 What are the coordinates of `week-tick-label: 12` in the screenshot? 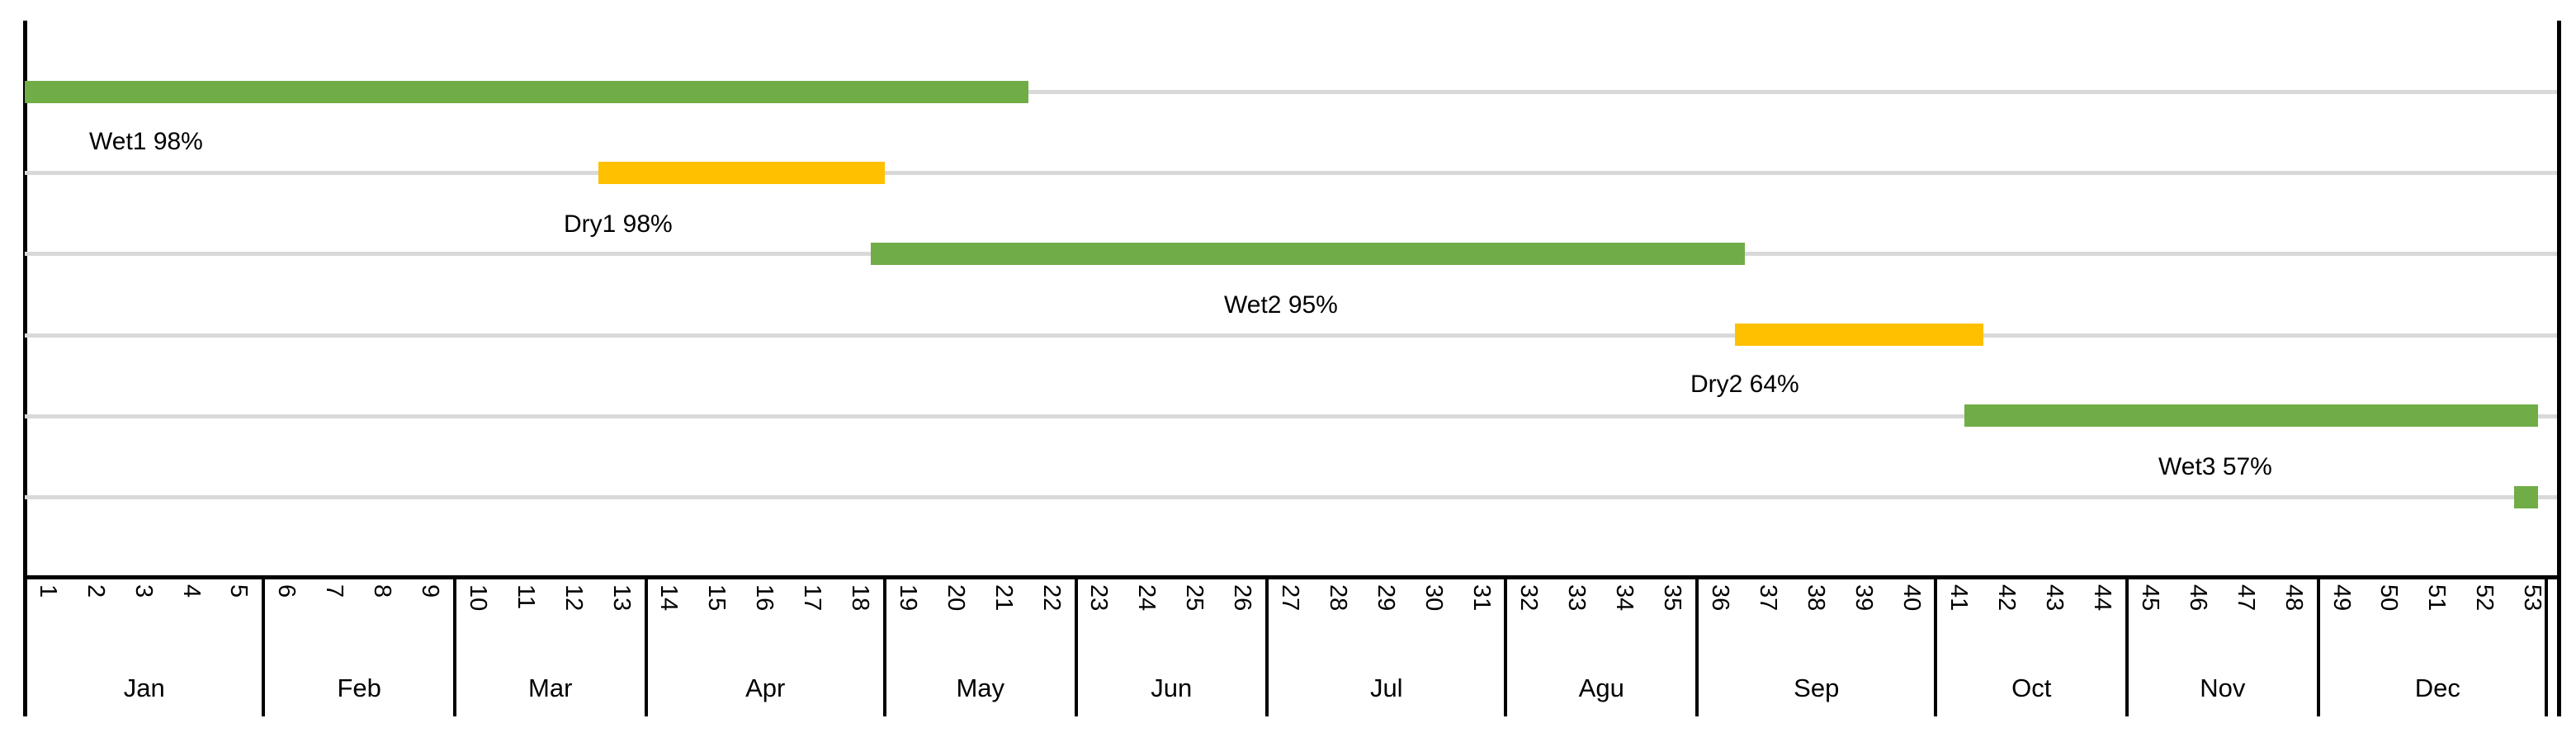 It's located at (573, 598).